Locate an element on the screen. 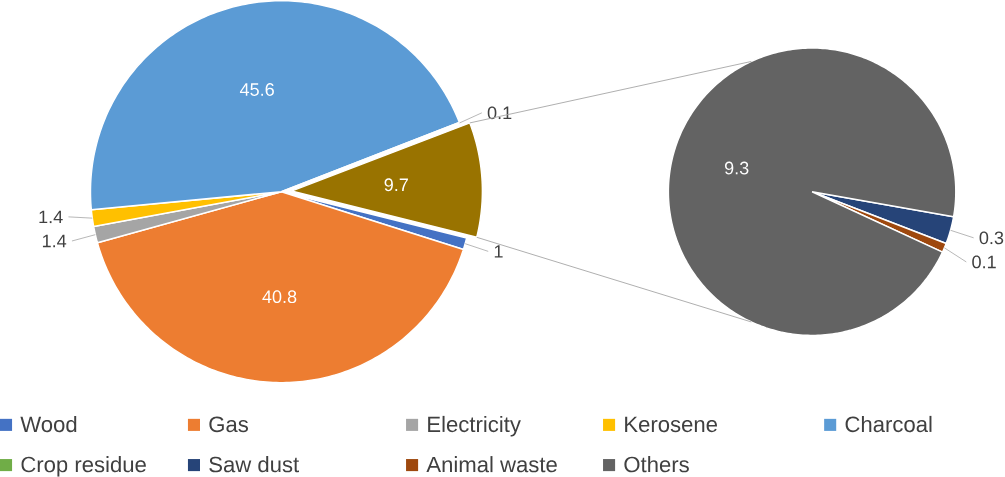  legend-label: Electricity is located at coordinates (474, 426).